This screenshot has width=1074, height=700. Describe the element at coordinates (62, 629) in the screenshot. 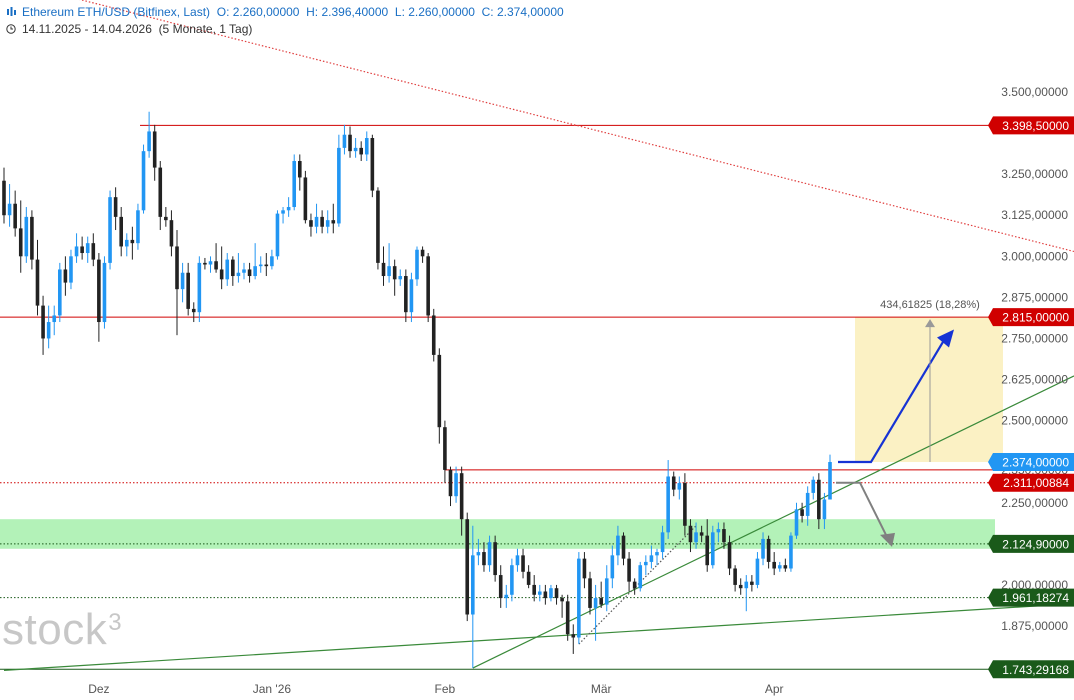

I see `watermark-logo: stock3` at that location.